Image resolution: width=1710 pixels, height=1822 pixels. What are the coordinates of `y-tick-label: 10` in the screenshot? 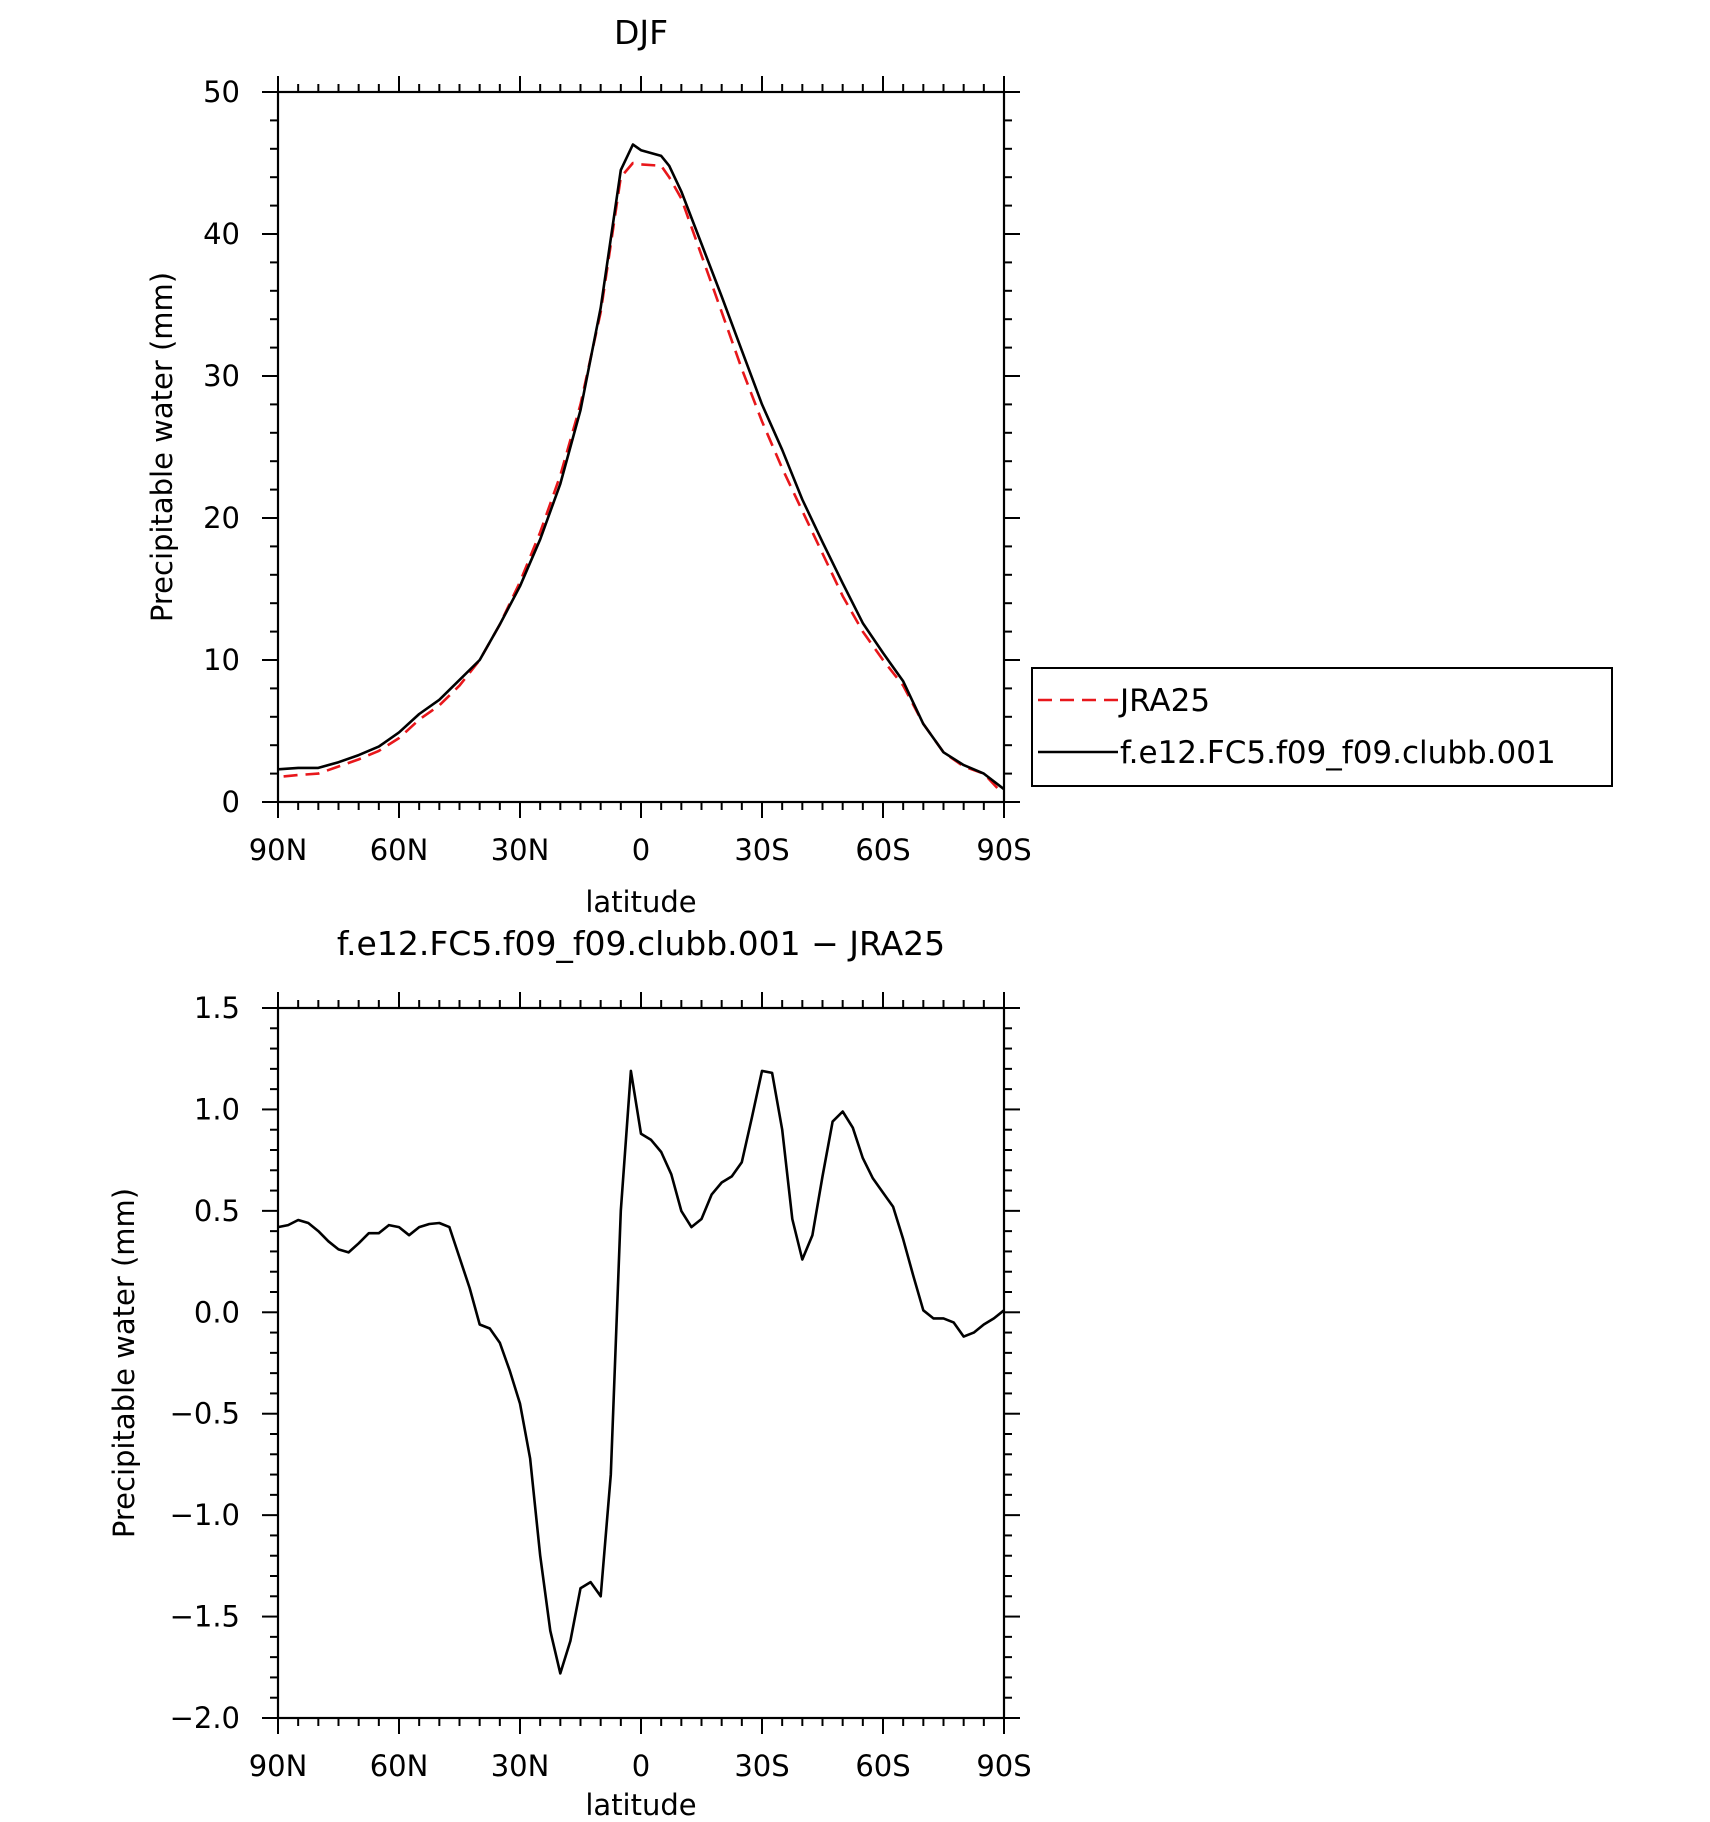 It's located at (221, 660).